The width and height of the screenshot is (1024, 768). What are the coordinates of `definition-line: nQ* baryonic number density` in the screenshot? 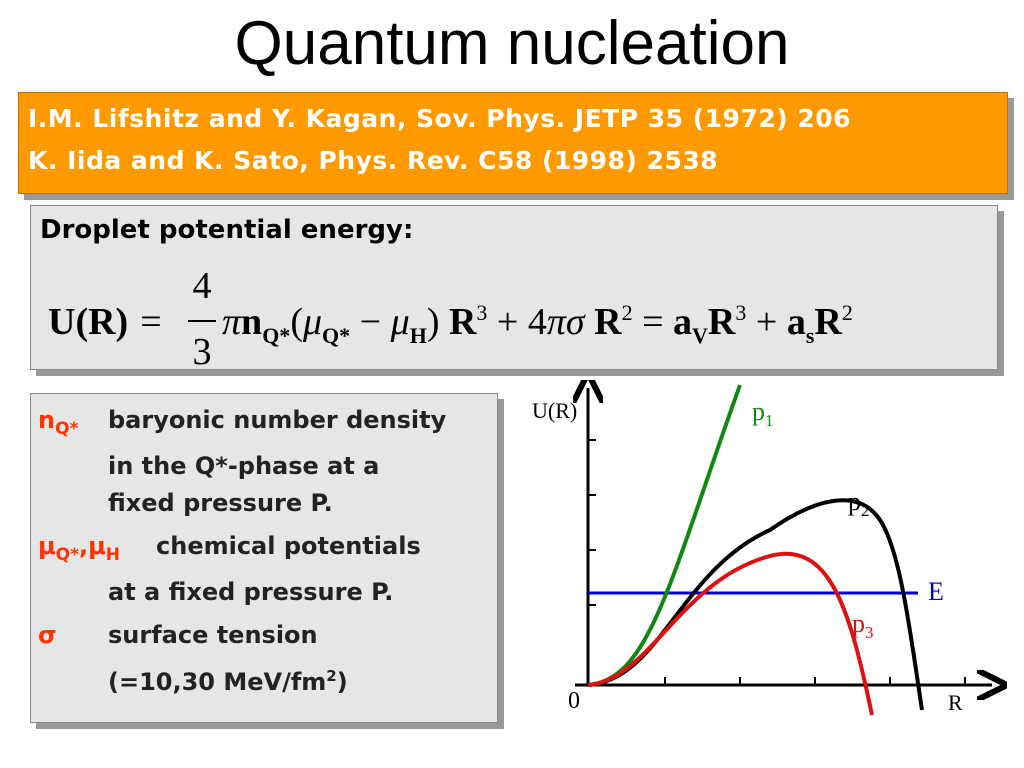 It's located at (242, 425).